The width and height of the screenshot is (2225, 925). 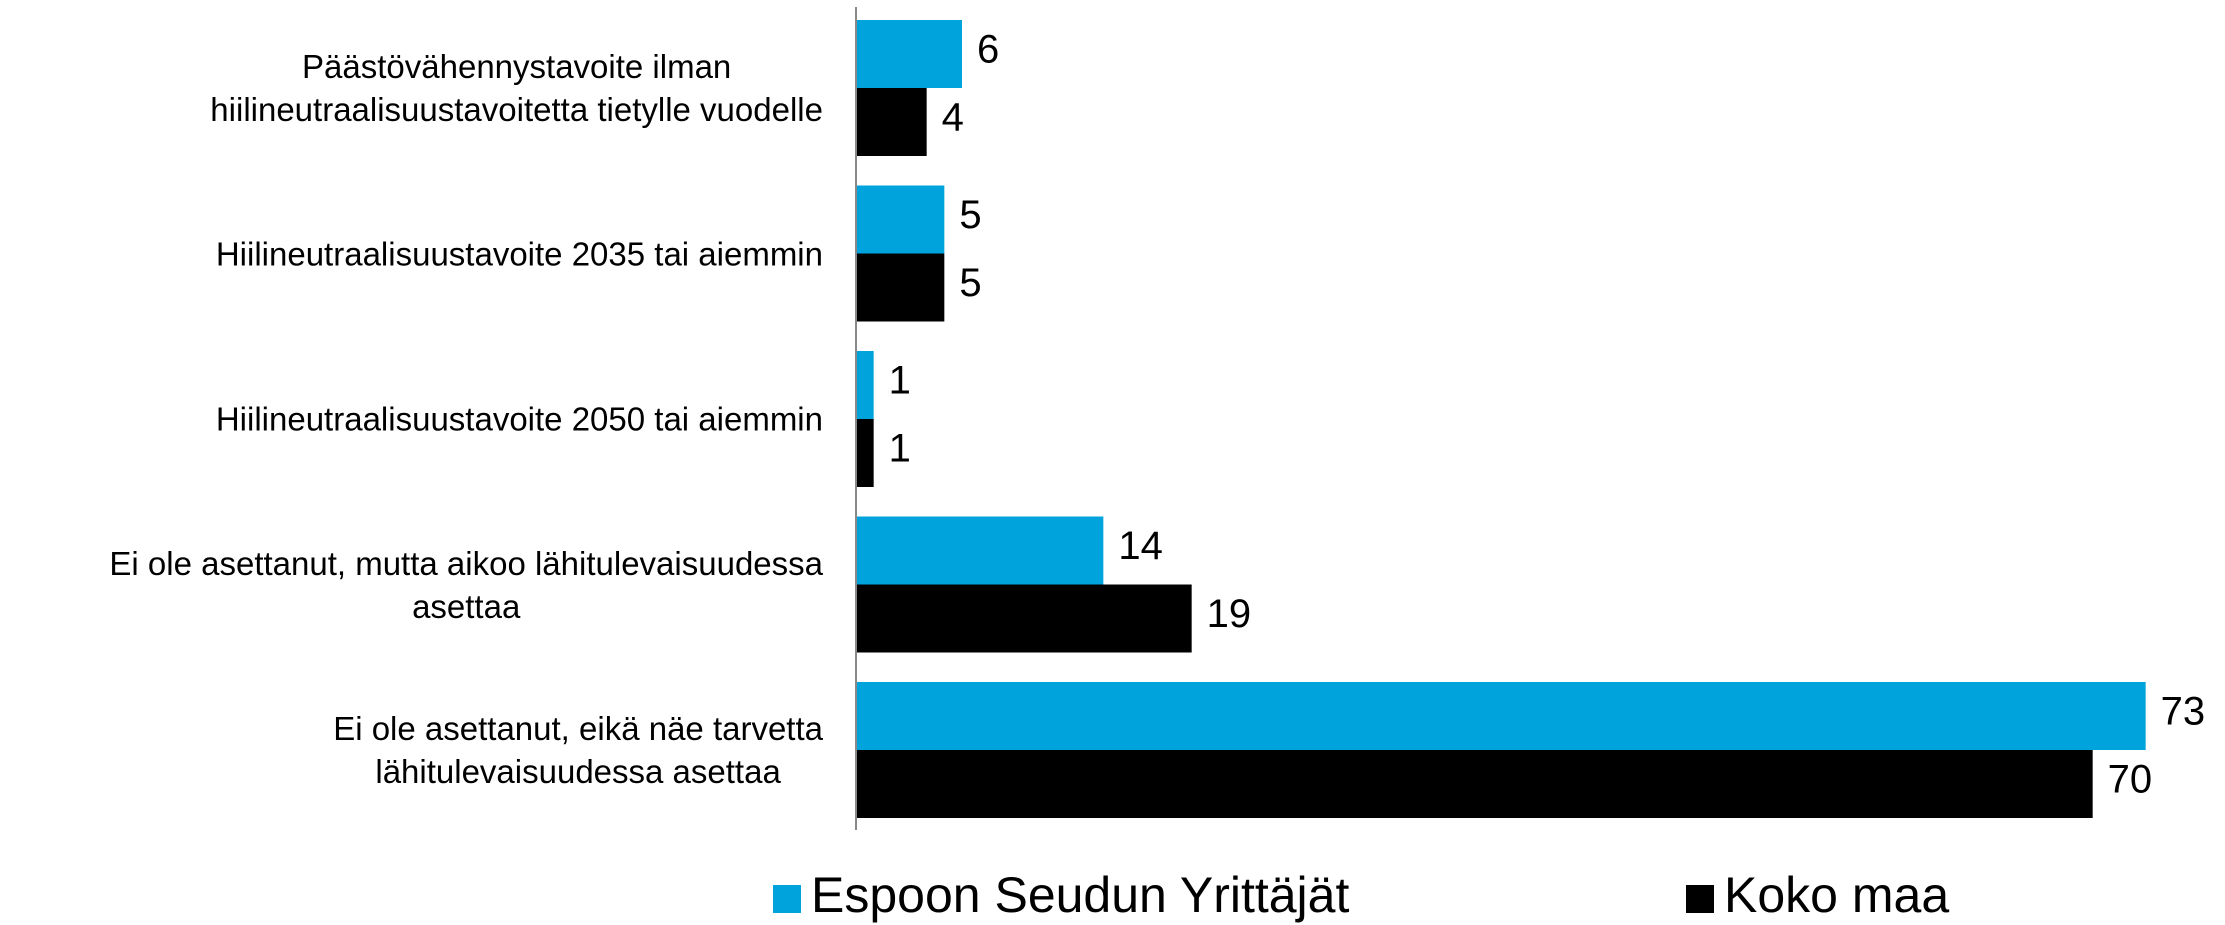 What do you see at coordinates (988, 50) in the screenshot?
I see `value-label: 6` at bounding box center [988, 50].